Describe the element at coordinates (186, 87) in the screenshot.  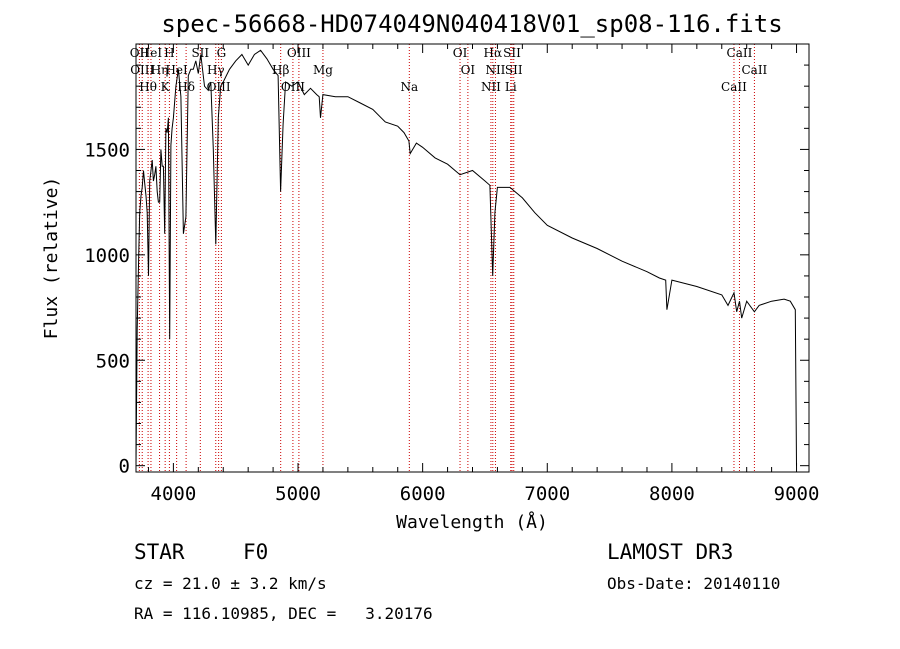
I see `line-label-8: Hδ` at that location.